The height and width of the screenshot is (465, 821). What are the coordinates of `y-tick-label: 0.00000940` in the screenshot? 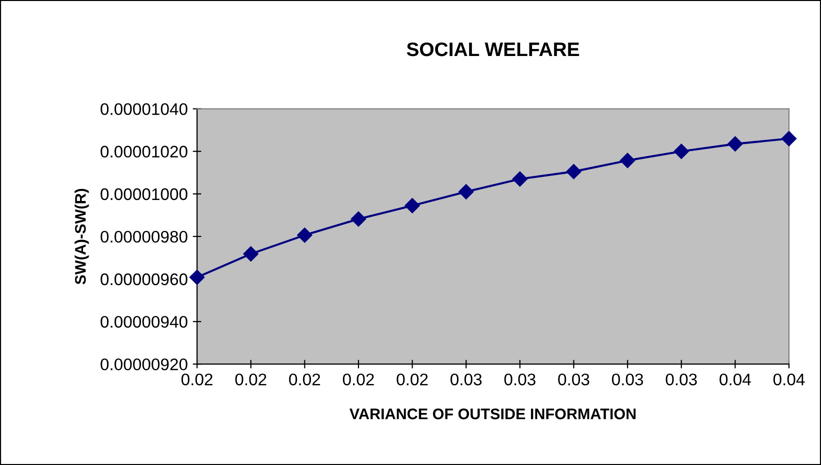 It's located at (144, 322).